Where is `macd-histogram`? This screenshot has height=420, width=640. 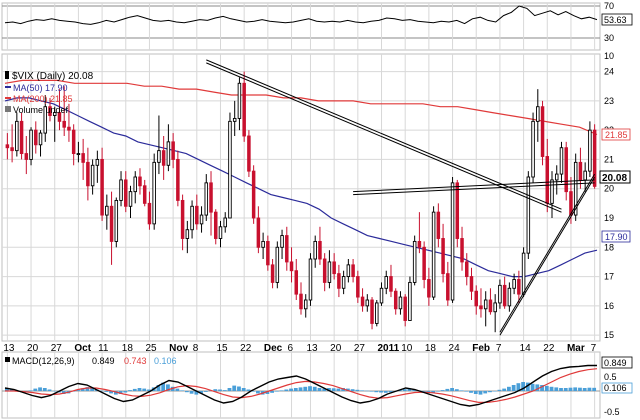
macd-histogram is located at coordinates (301, 388).